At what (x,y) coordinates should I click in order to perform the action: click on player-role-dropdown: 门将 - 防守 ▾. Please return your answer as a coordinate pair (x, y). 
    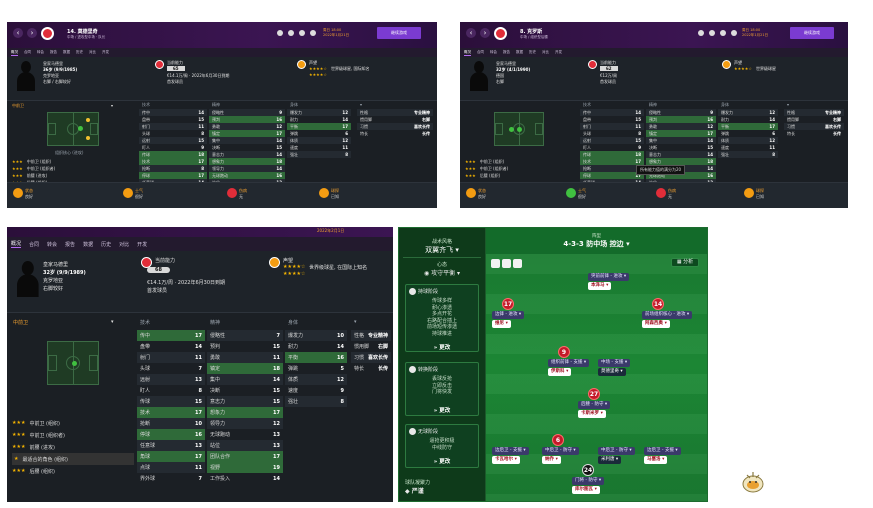
    Looking at the image, I should click on (588, 481).